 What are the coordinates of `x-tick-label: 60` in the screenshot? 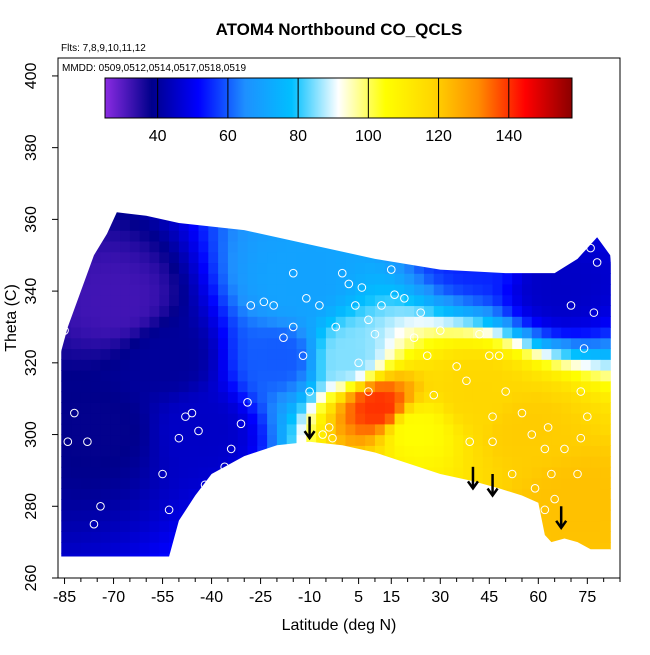 It's located at (538, 597).